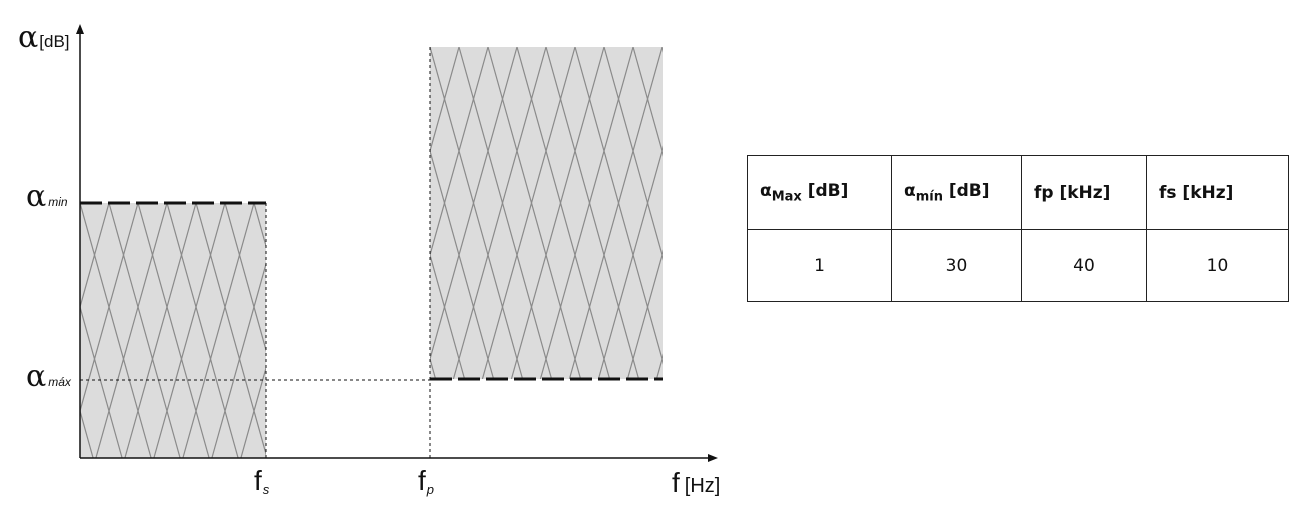 Image resolution: width=1302 pixels, height=516 pixels. What do you see at coordinates (956, 192) in the screenshot?
I see `header-alpha-min: αmín [dB]` at bounding box center [956, 192].